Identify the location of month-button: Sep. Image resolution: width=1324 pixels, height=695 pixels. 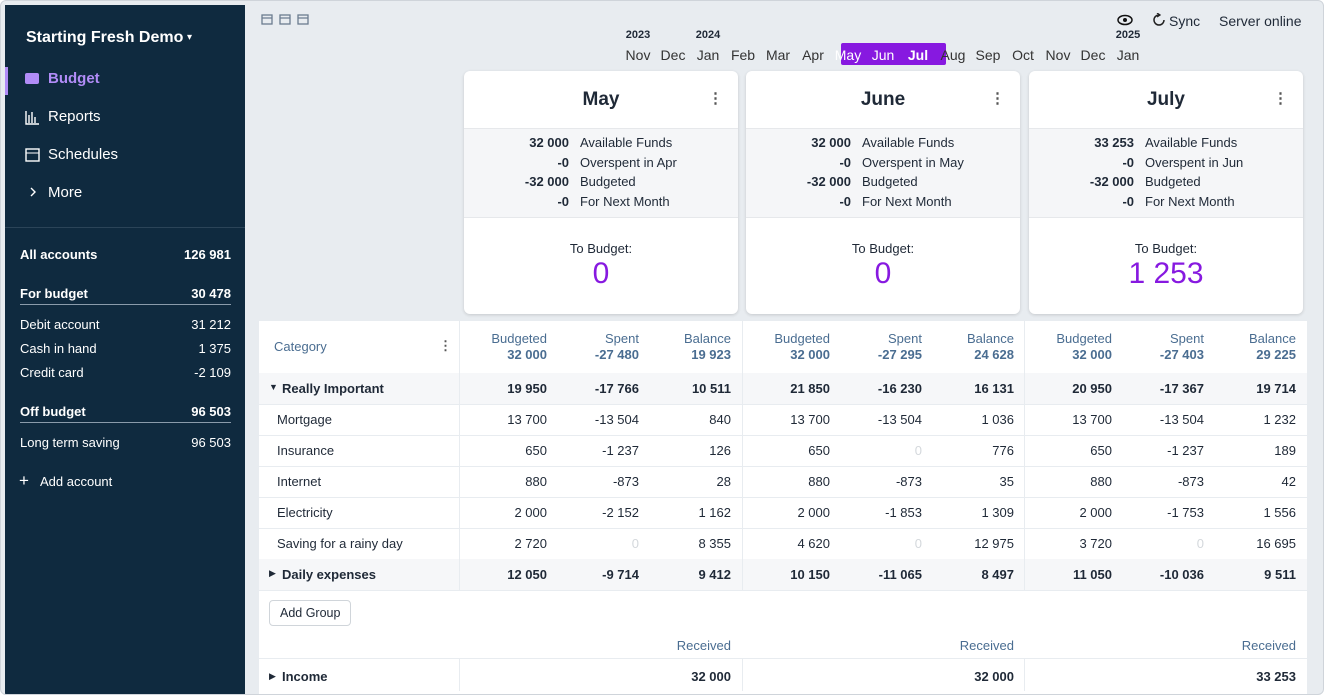
(988, 55).